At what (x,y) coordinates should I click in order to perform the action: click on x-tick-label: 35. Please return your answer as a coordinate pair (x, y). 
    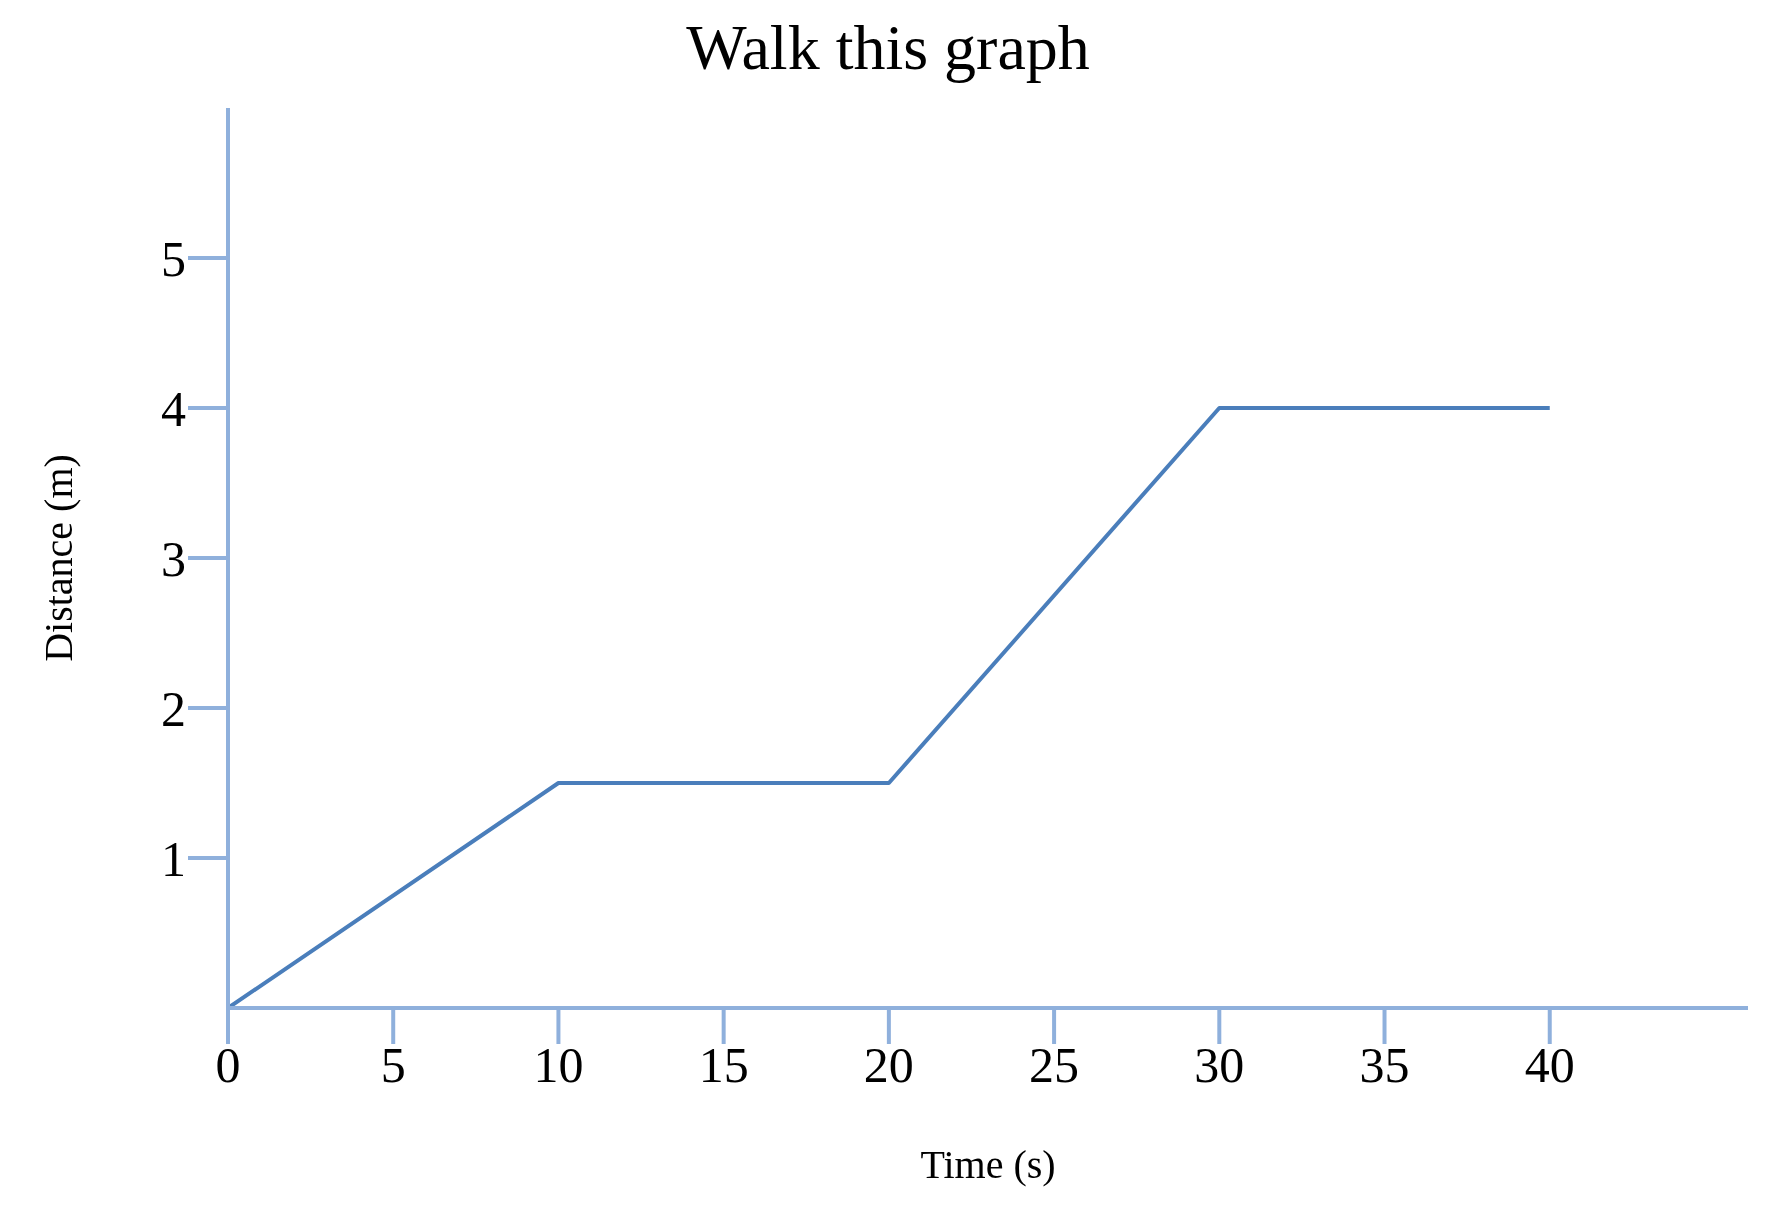
    Looking at the image, I should click on (1384, 1064).